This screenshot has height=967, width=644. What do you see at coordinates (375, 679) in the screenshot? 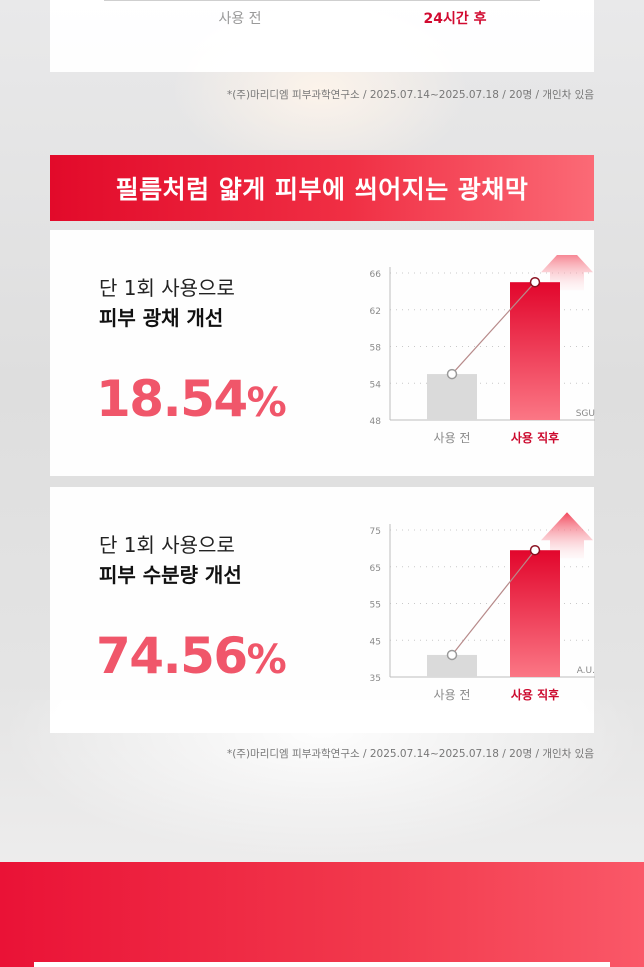
I see `y-tick-label: 35` at bounding box center [375, 679].